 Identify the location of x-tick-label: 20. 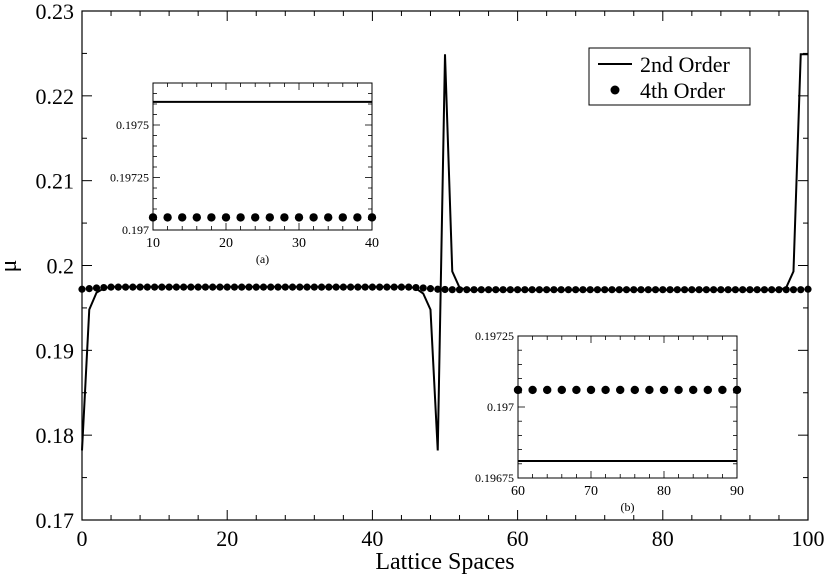
(227, 538).